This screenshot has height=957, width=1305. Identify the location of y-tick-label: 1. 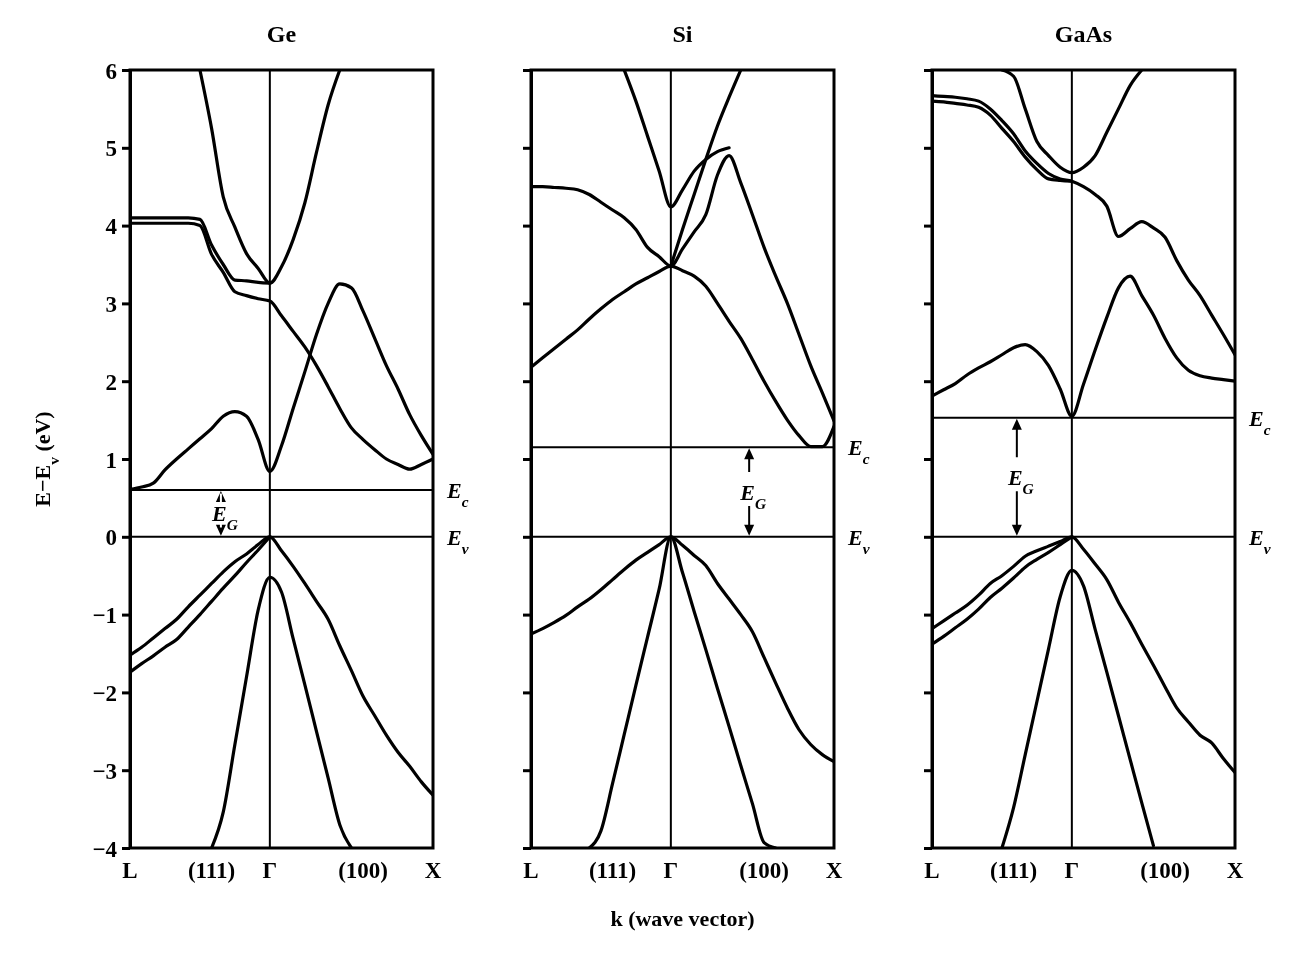
(111, 460).